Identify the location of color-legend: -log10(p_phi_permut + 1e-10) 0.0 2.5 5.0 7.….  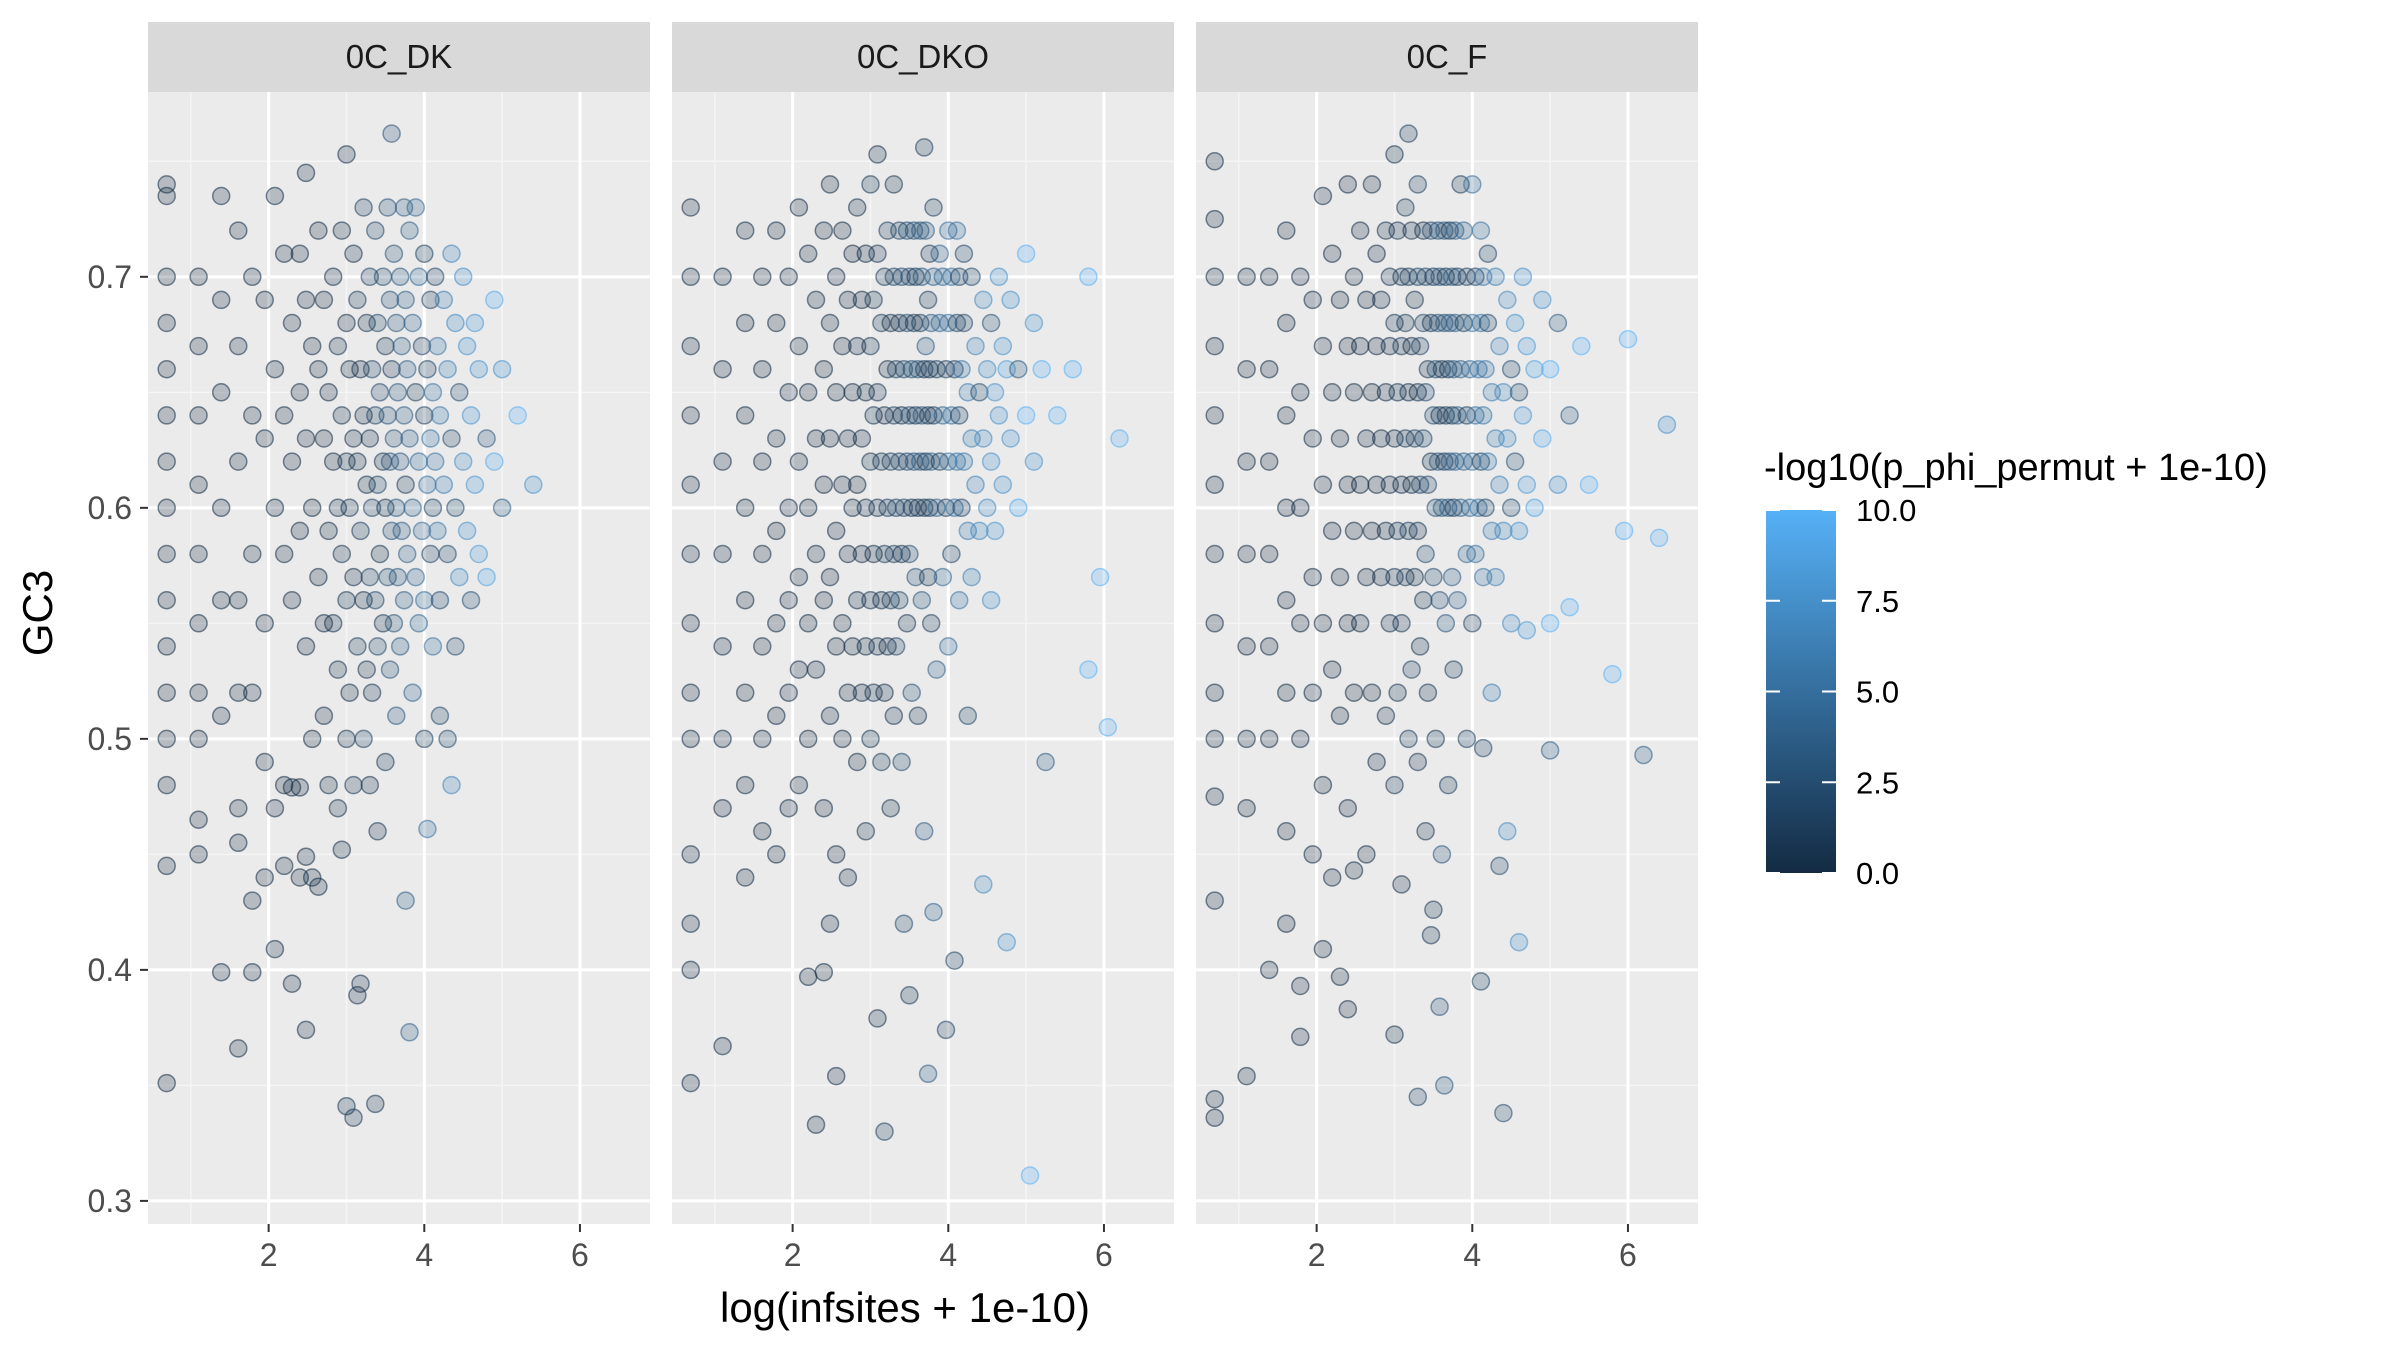
(2016, 669).